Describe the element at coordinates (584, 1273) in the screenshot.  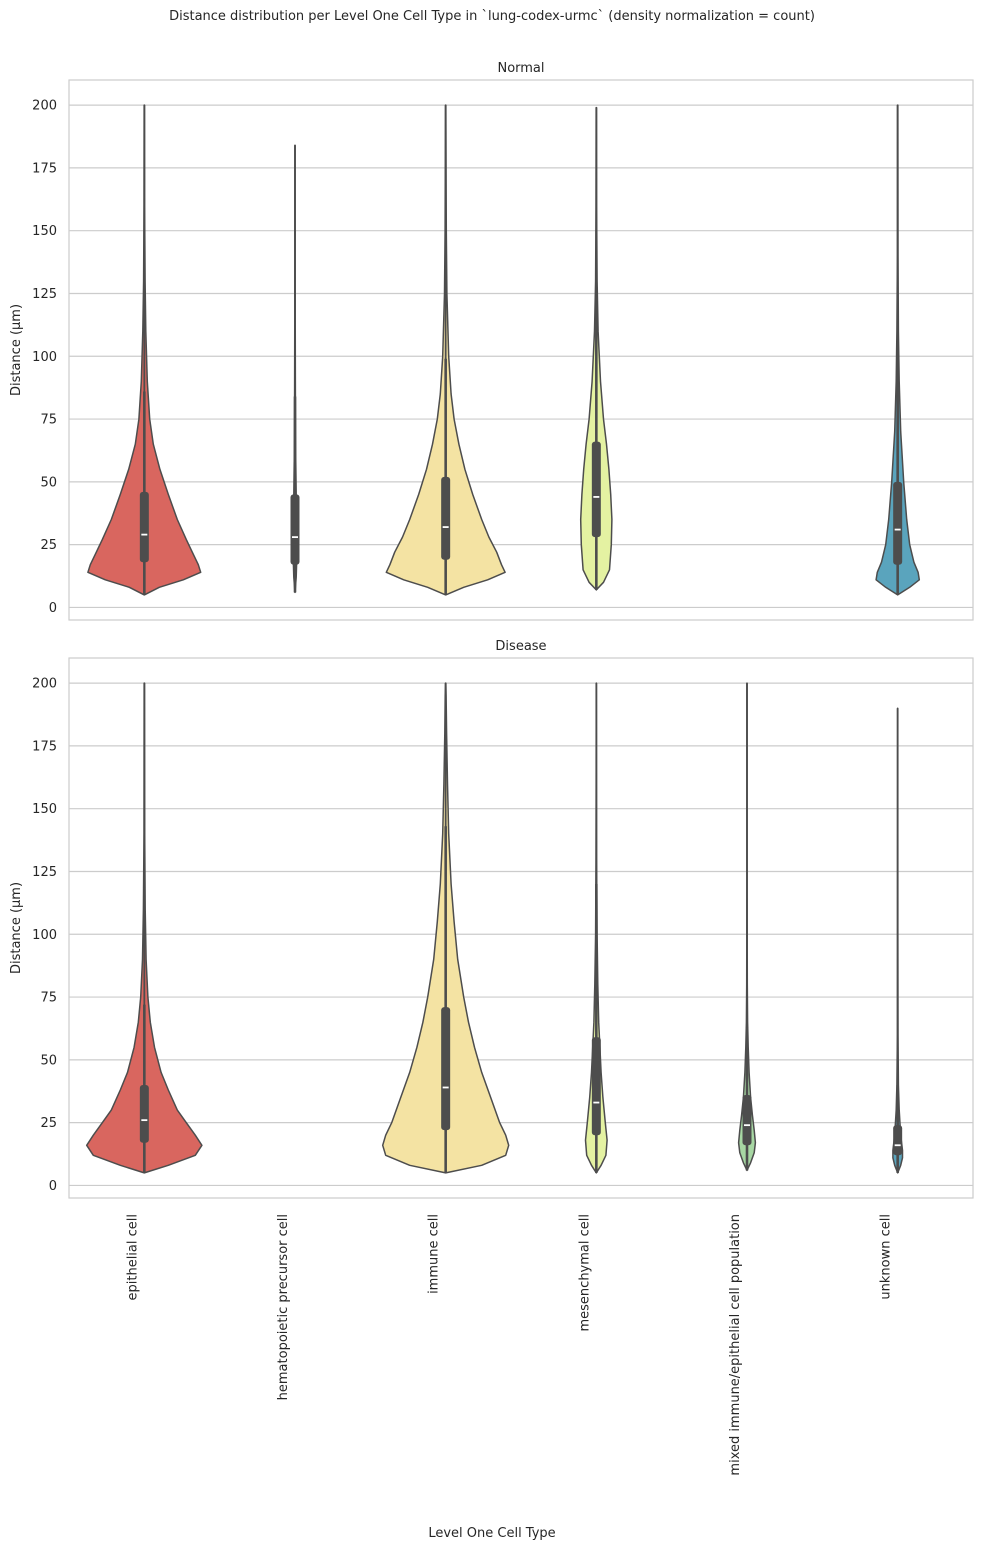
I see `x-tick-label: mesenchymal cell` at that location.